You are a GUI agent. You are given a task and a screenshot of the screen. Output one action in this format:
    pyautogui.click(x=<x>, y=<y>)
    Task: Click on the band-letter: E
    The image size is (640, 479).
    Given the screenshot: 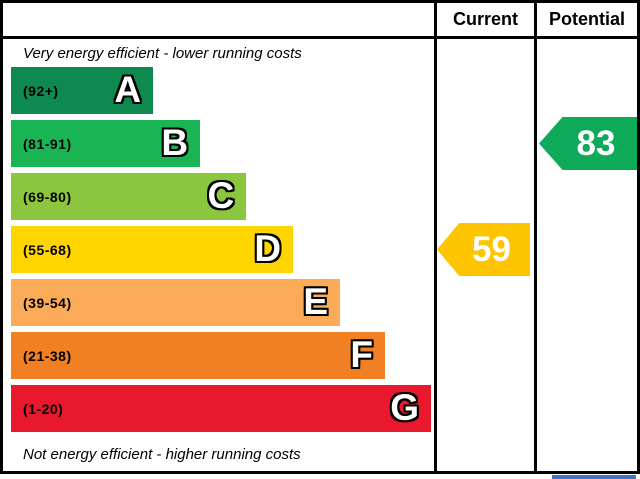 What is the action you would take?
    pyautogui.click(x=316, y=301)
    